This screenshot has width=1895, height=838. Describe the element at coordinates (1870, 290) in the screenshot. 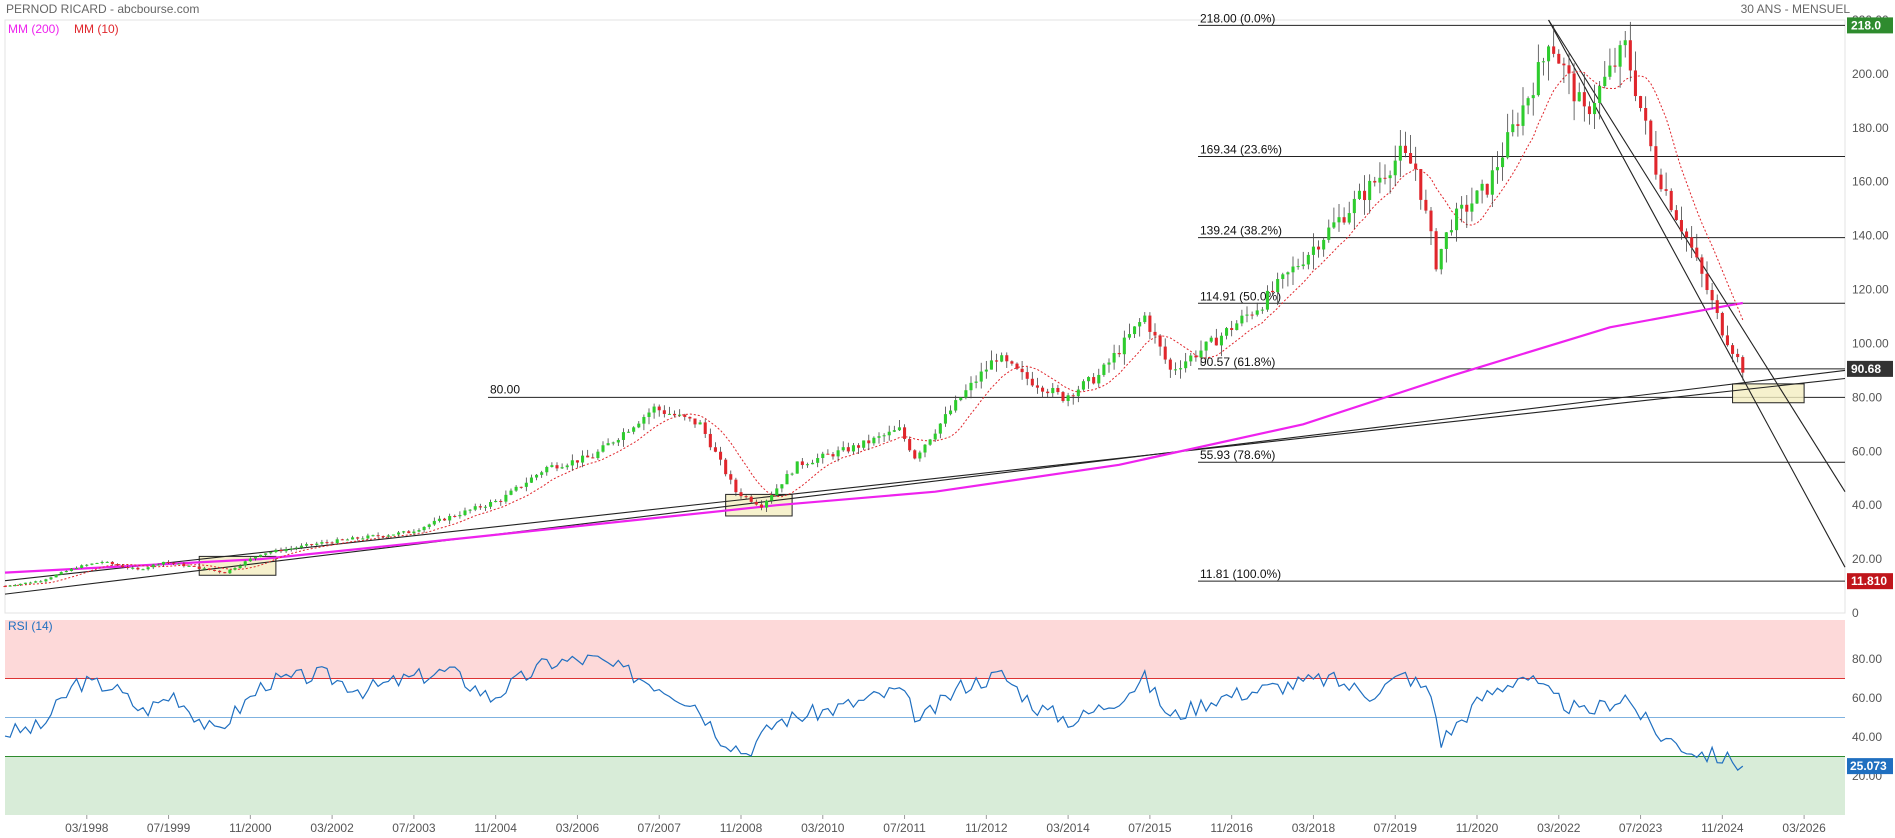

I see `price-y-tick-label: 120.00` at that location.